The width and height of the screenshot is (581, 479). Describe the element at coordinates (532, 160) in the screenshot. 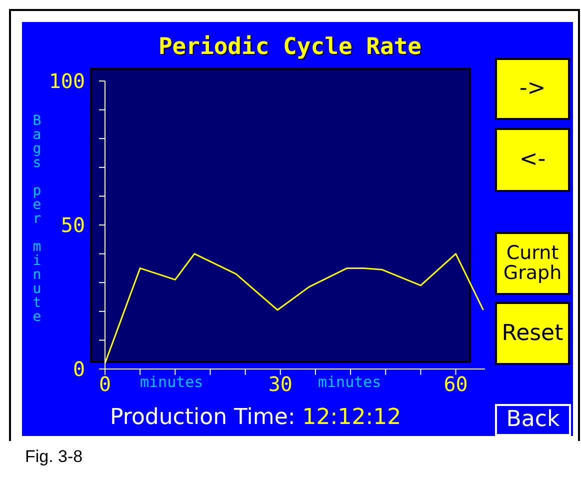

I see `left-arrow-button: <-` at that location.